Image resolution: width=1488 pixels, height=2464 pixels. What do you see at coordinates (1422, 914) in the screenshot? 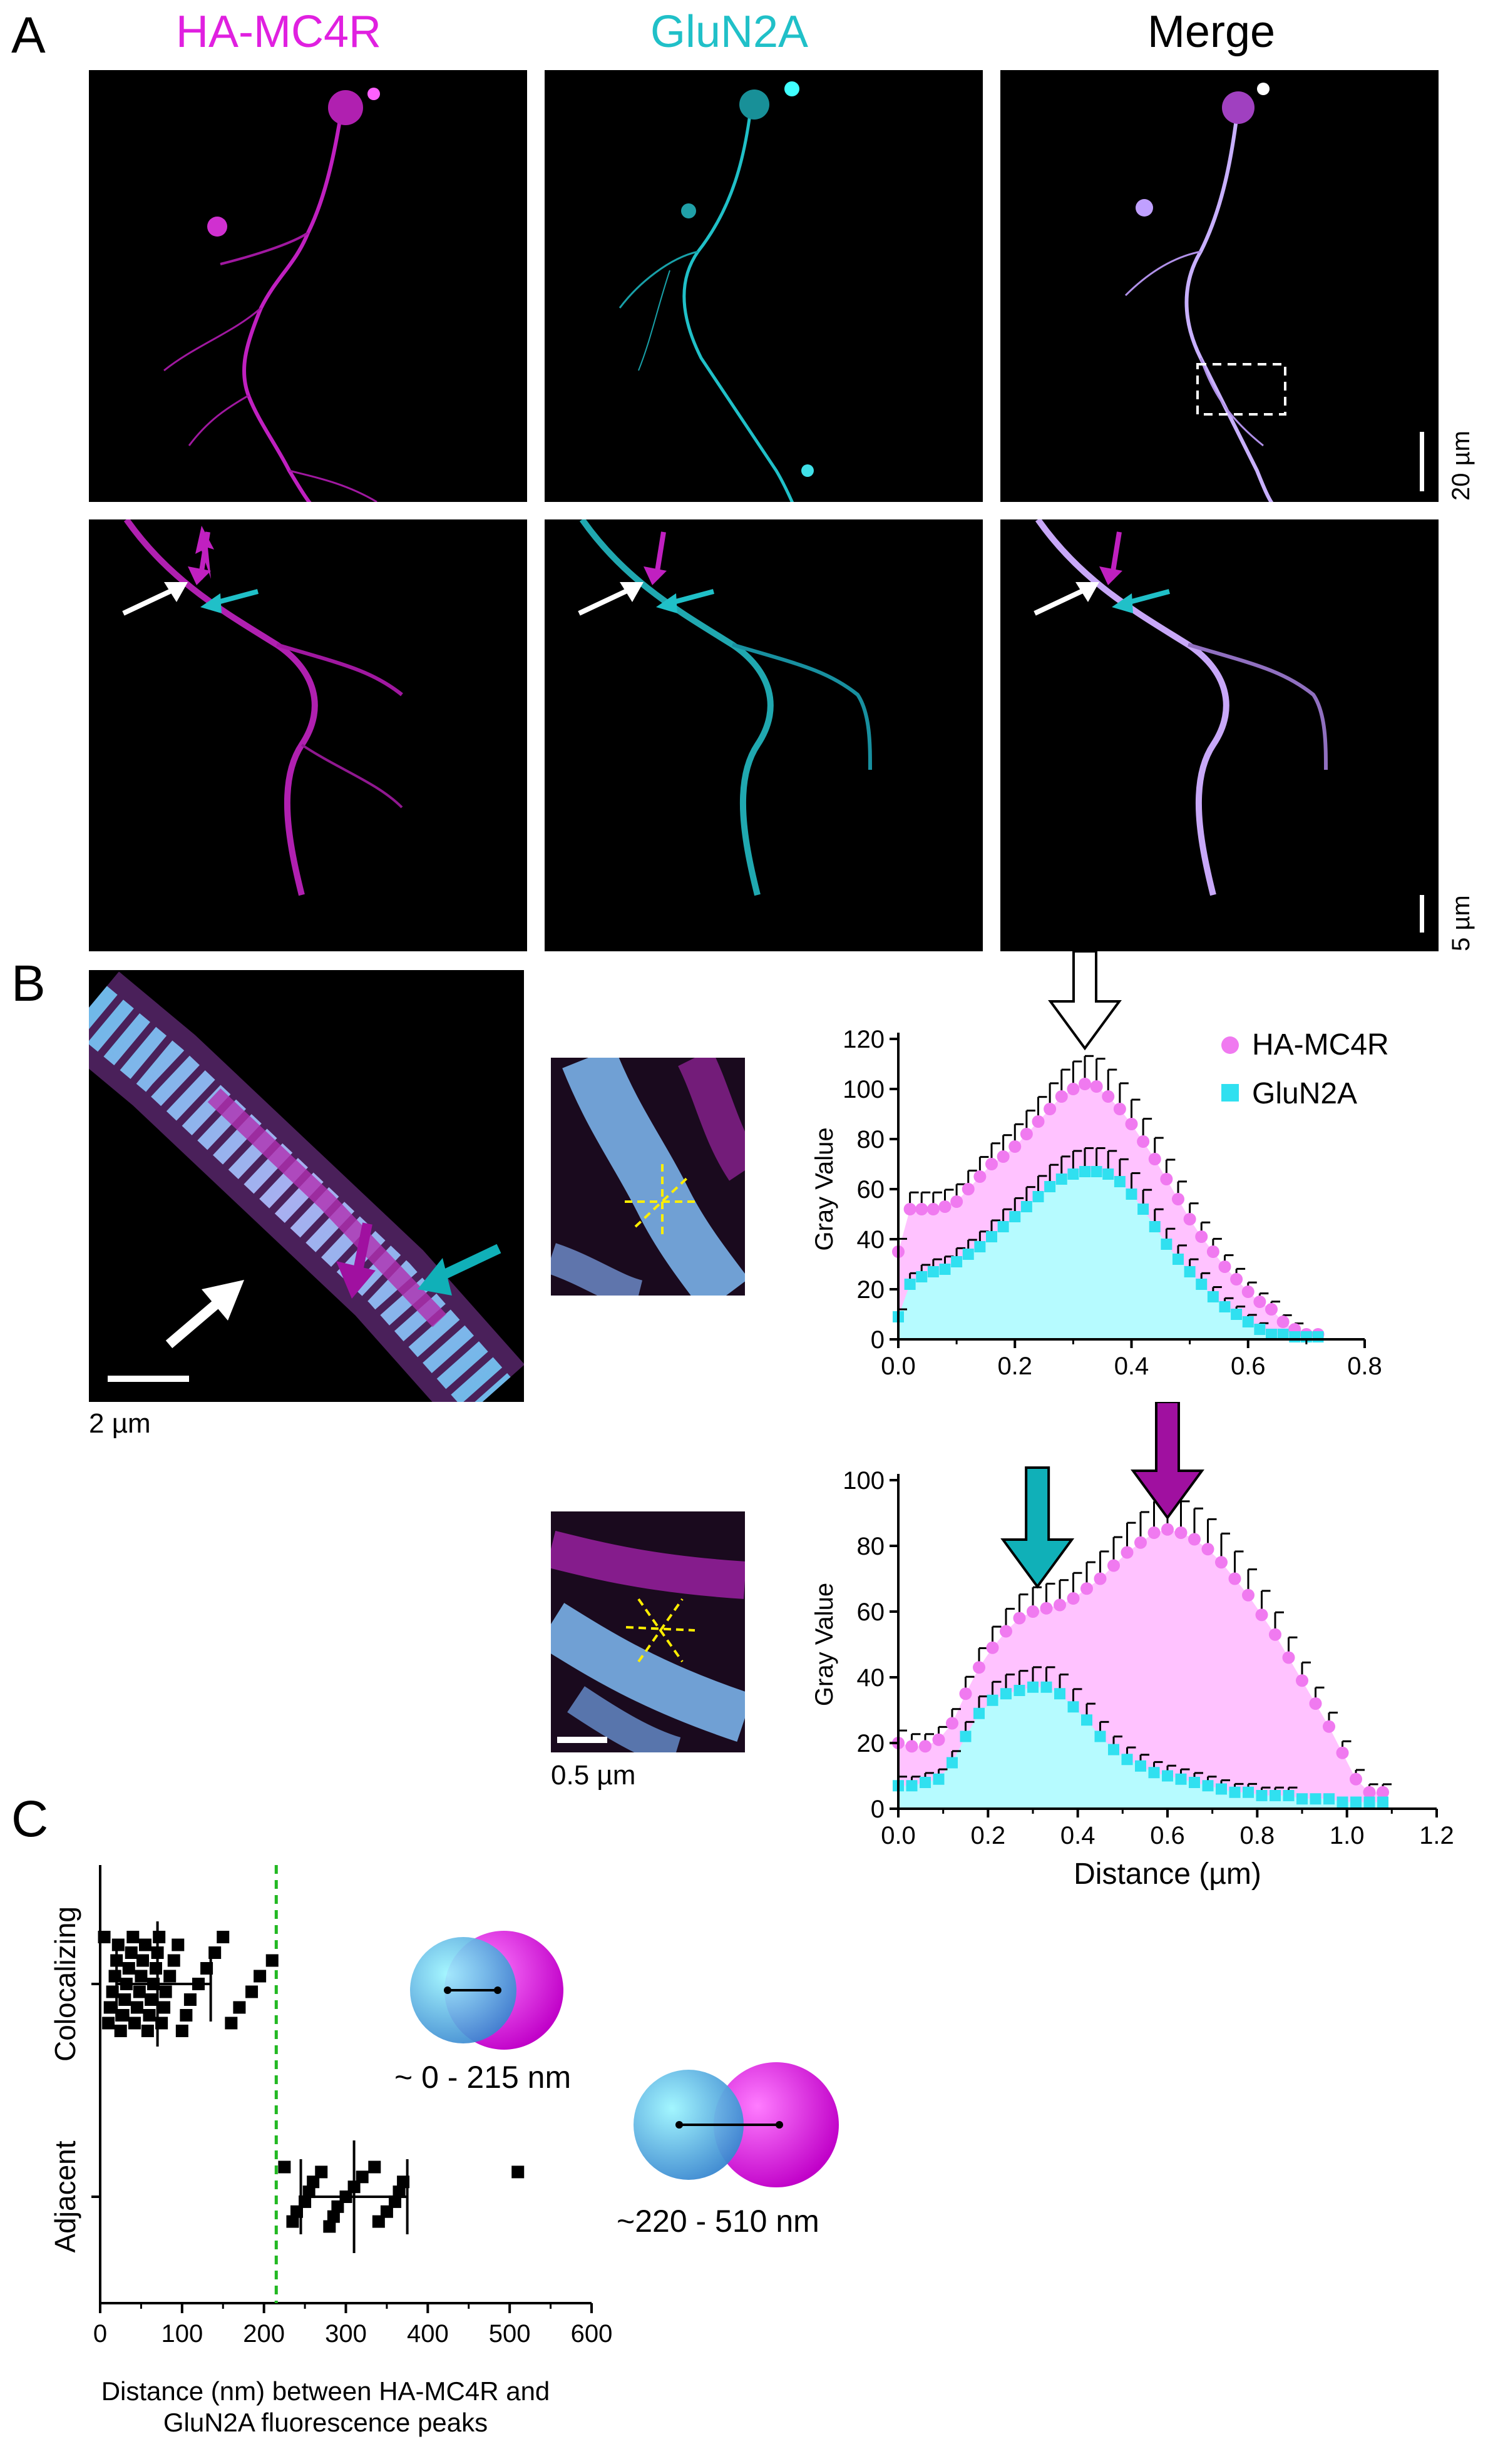
I see `scale-bar-bottom` at bounding box center [1422, 914].